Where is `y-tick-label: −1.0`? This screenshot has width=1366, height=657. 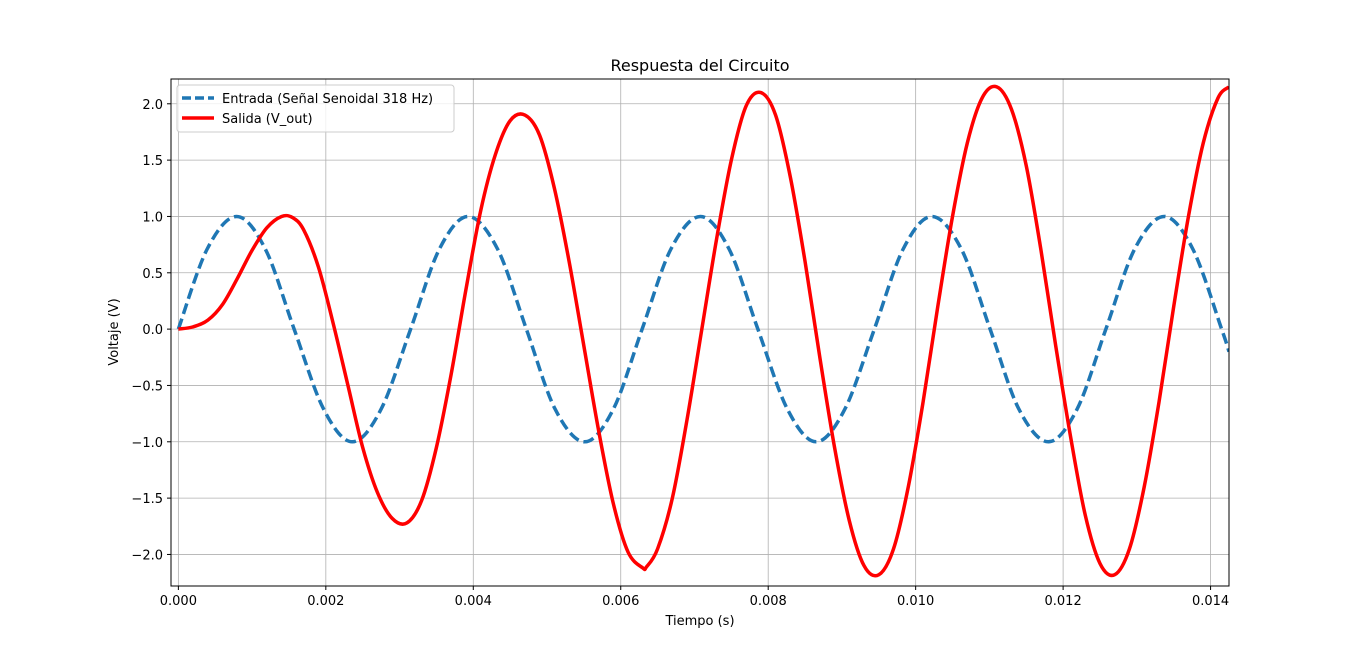
y-tick-label: −1.0 is located at coordinates (147, 443).